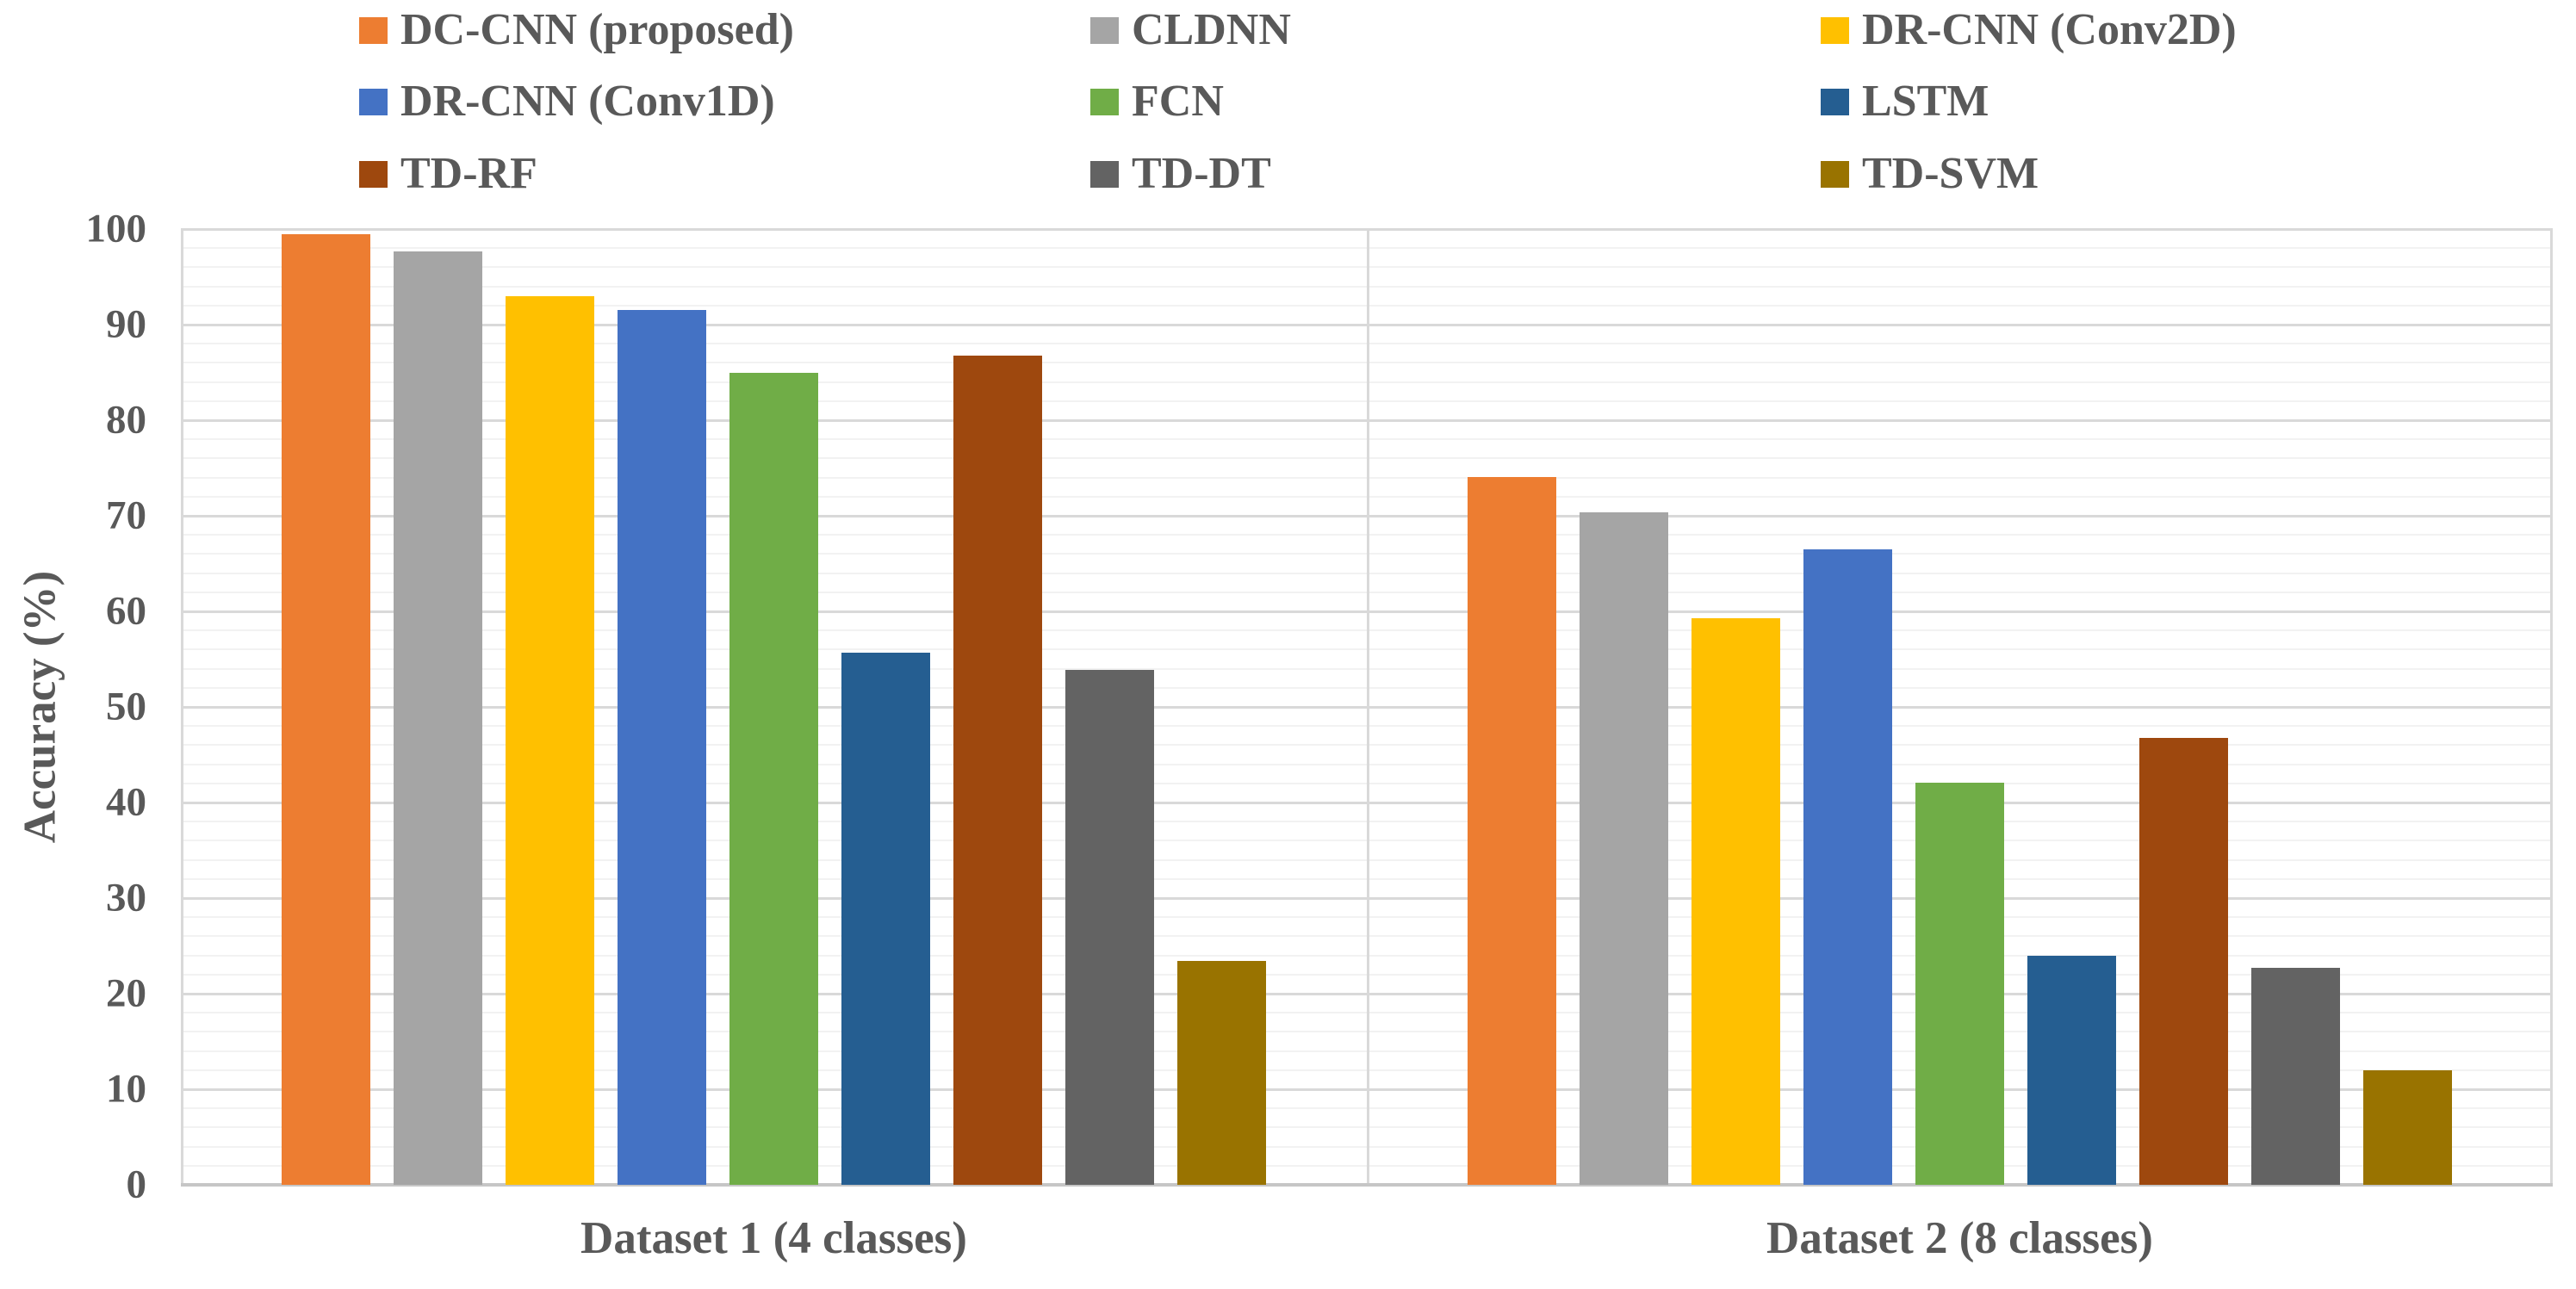 This screenshot has height=1289, width=2576. What do you see at coordinates (126, 611) in the screenshot?
I see `y-tick-label-60: 60` at bounding box center [126, 611].